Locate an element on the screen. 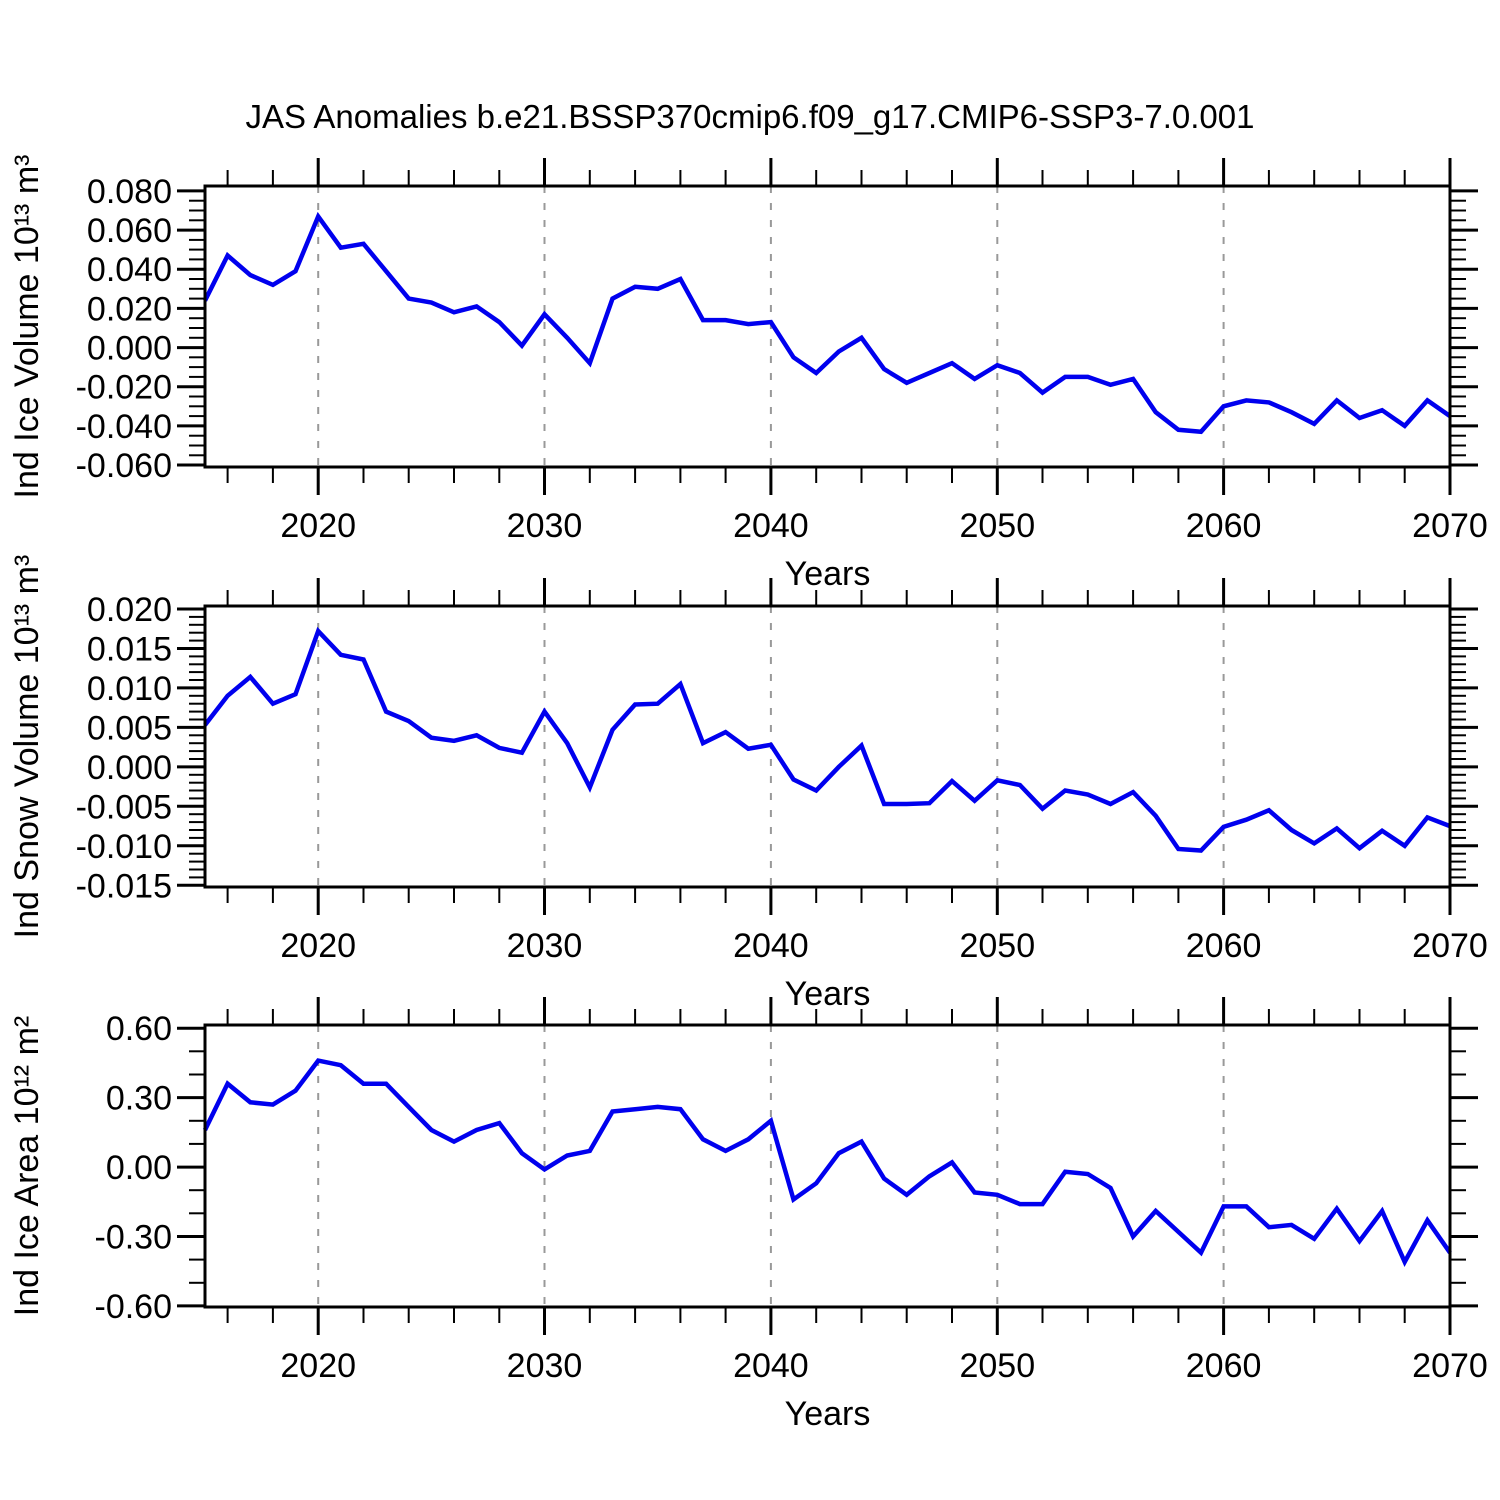 This screenshot has width=1500, height=1500. series-line-ind-ice-volume is located at coordinates (827, 323).